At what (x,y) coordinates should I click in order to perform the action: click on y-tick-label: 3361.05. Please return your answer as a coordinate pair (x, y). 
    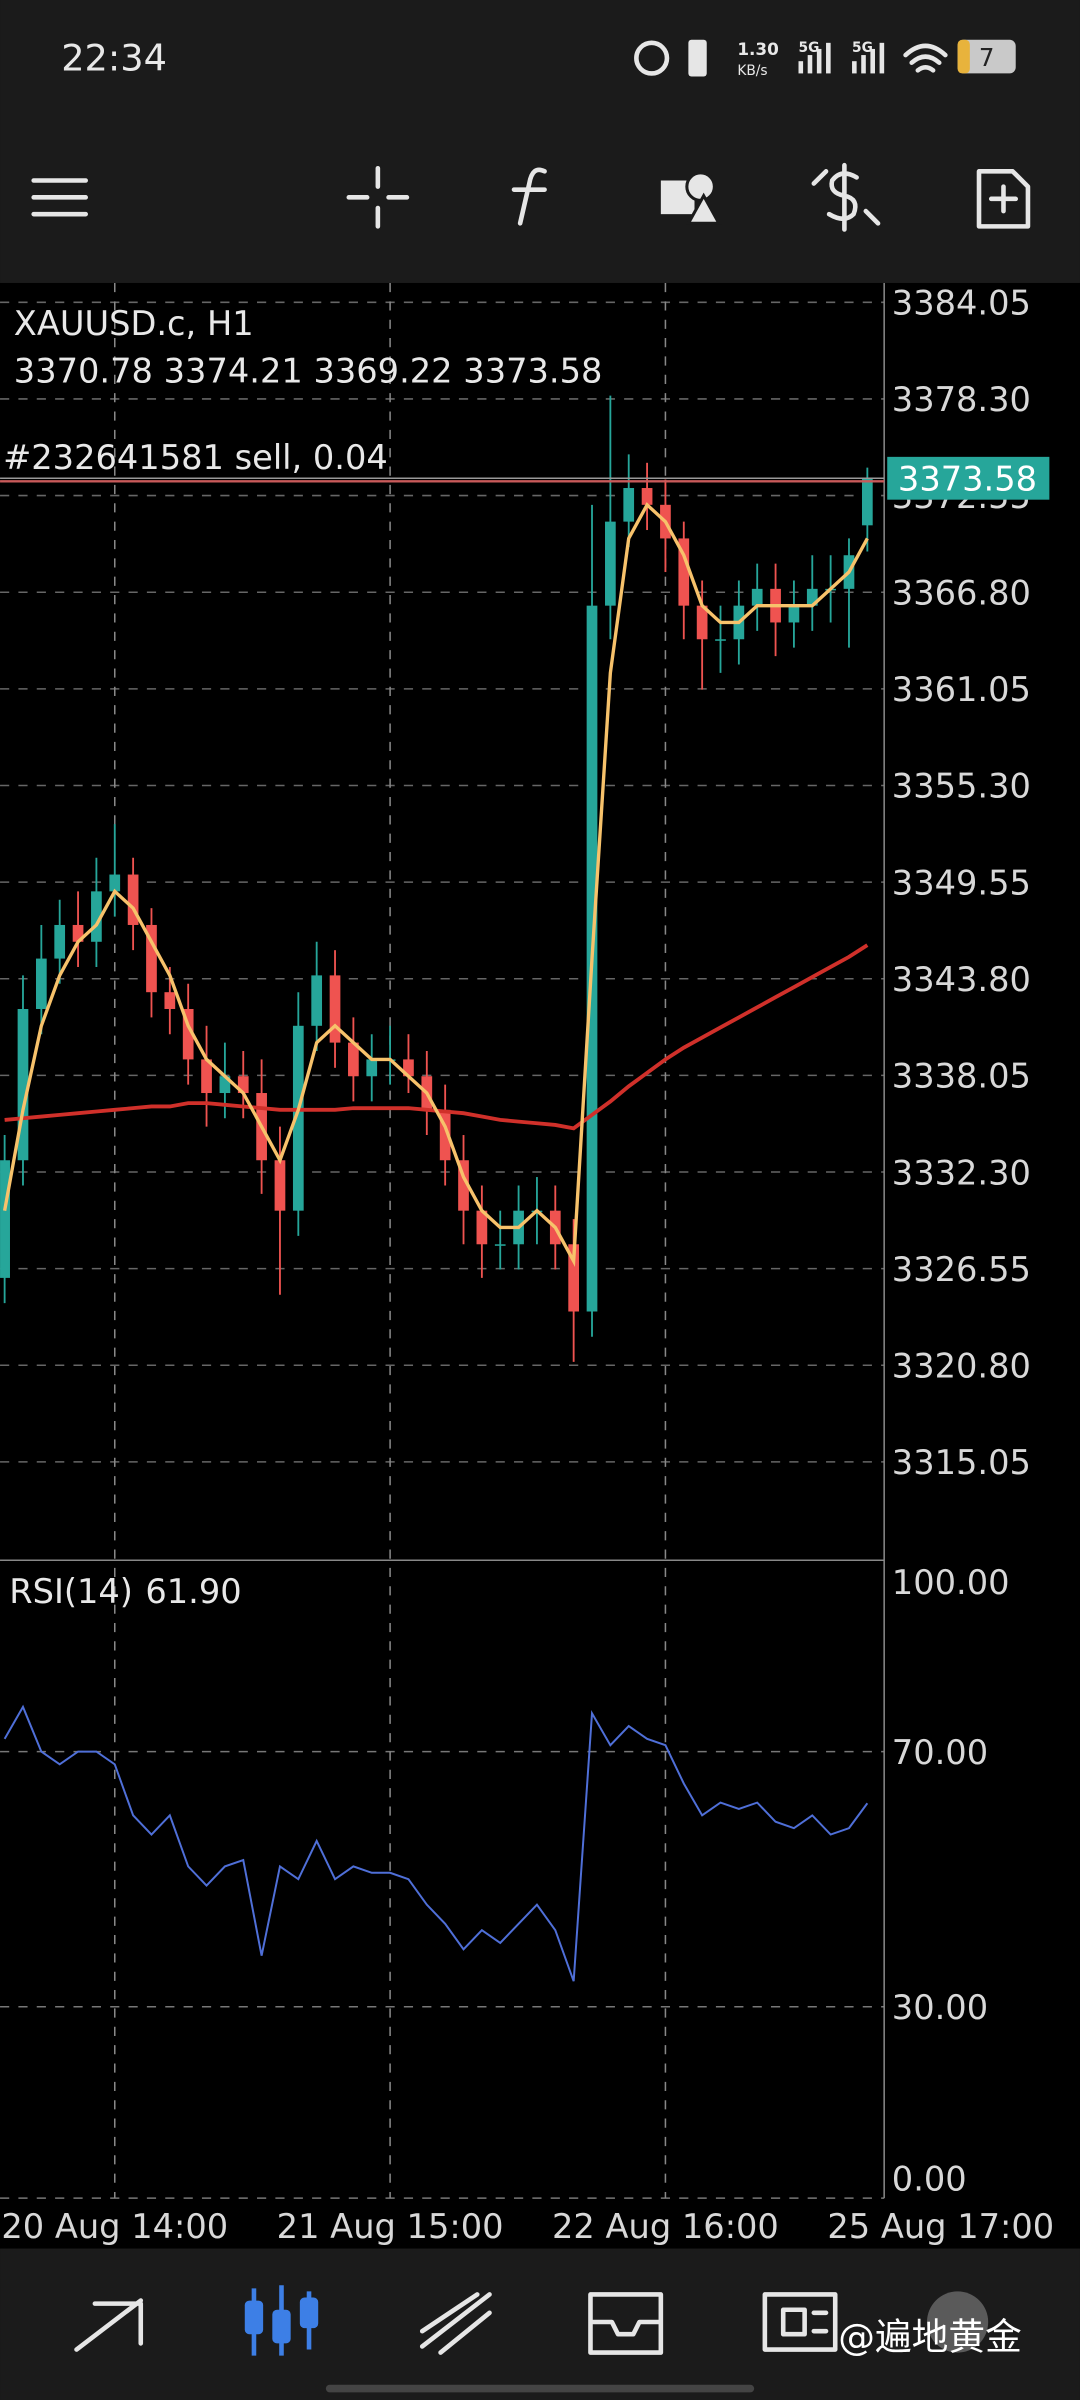
    Looking at the image, I should click on (961, 689).